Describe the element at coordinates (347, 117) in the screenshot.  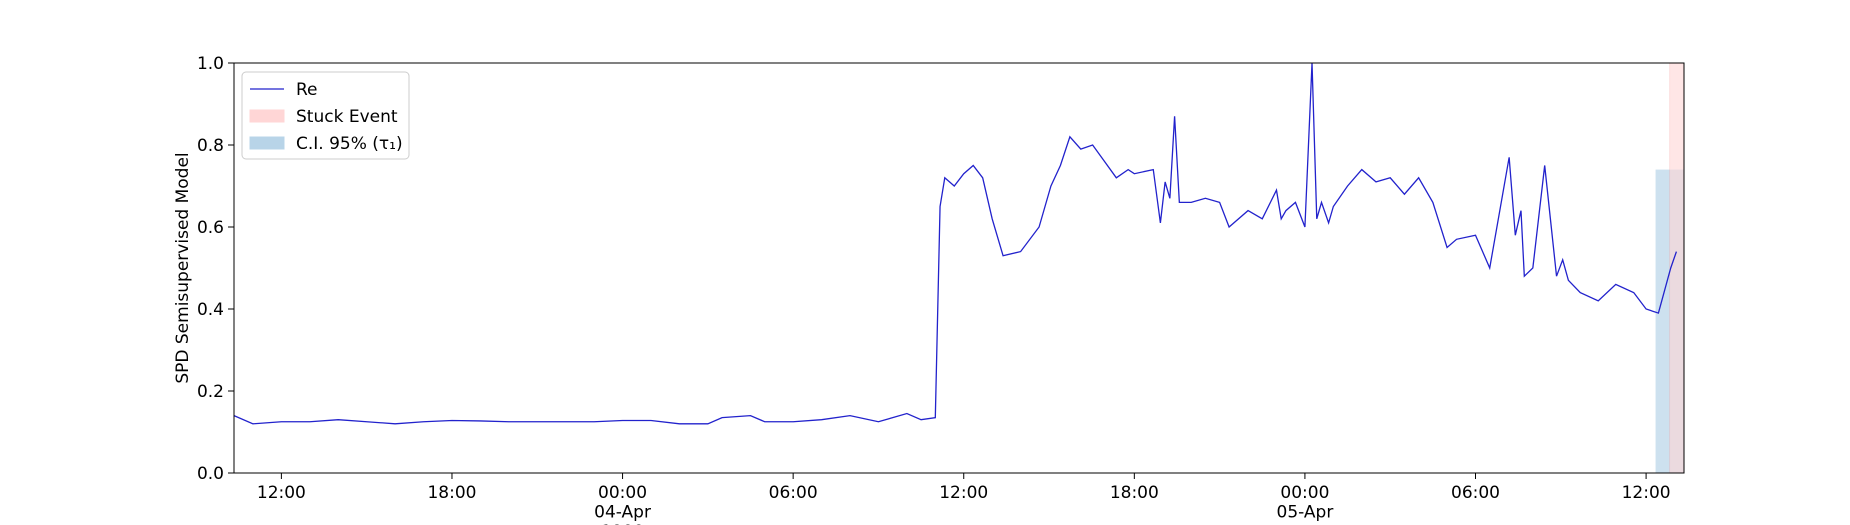
I see `legend-label: Stuck Event` at that location.